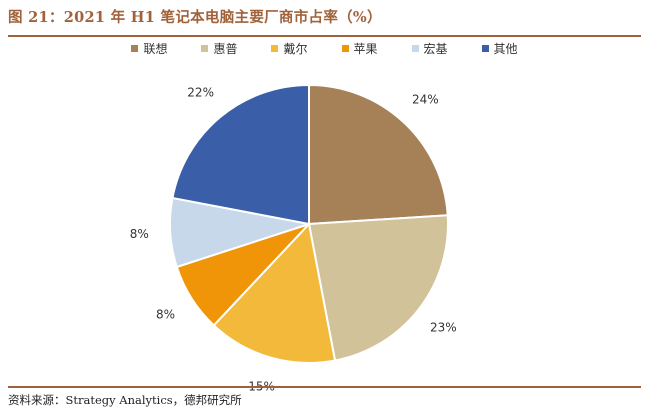 Image resolution: width=649 pixels, height=415 pixels. Describe the element at coordinates (195, 17) in the screenshot. I see `figure-title: 图 21：2021 年 H1 笔记本电脑主要厂商市占率（%）` at that location.